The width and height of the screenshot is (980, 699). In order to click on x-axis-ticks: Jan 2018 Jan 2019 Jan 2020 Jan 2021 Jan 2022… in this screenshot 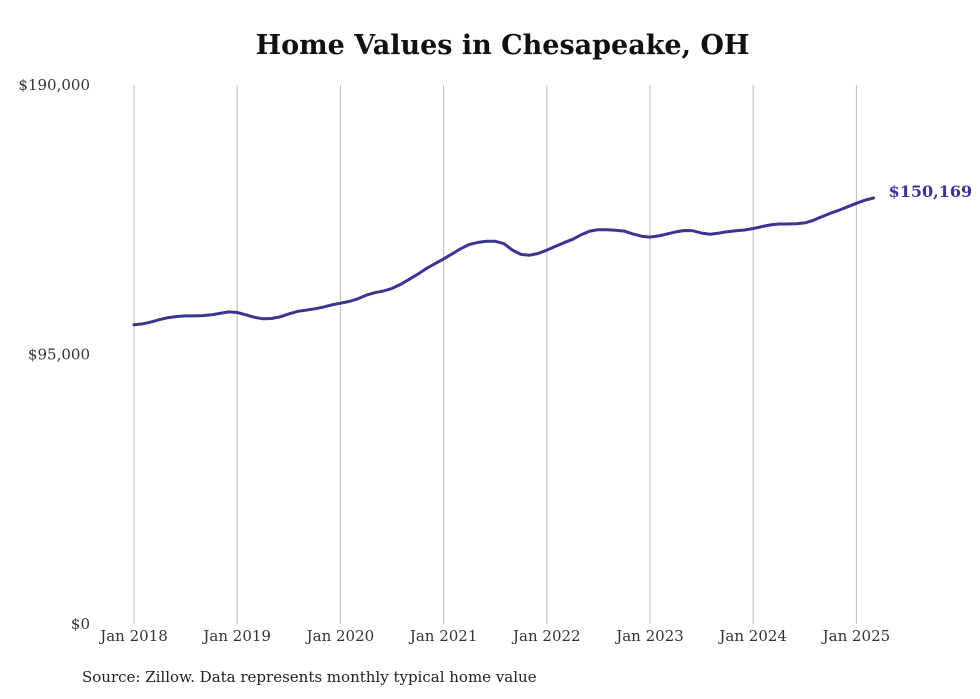, I will do `click(494, 636)`.